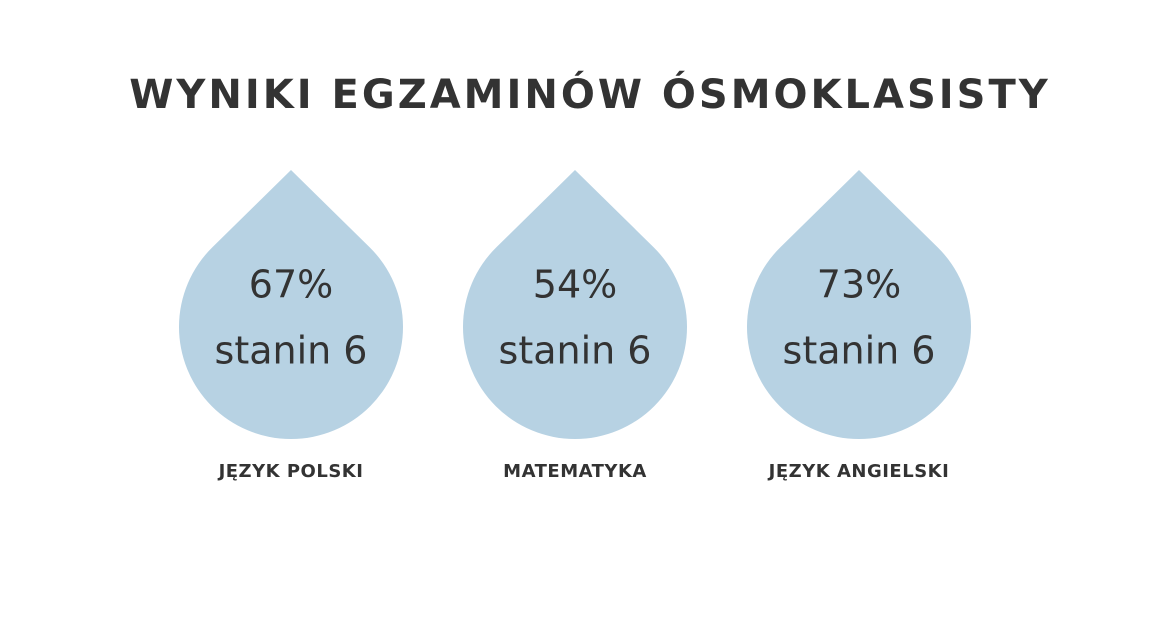 The height and width of the screenshot is (640, 1150). What do you see at coordinates (575, 471) in the screenshot?
I see `subject-label: MATEMATYKA` at bounding box center [575, 471].